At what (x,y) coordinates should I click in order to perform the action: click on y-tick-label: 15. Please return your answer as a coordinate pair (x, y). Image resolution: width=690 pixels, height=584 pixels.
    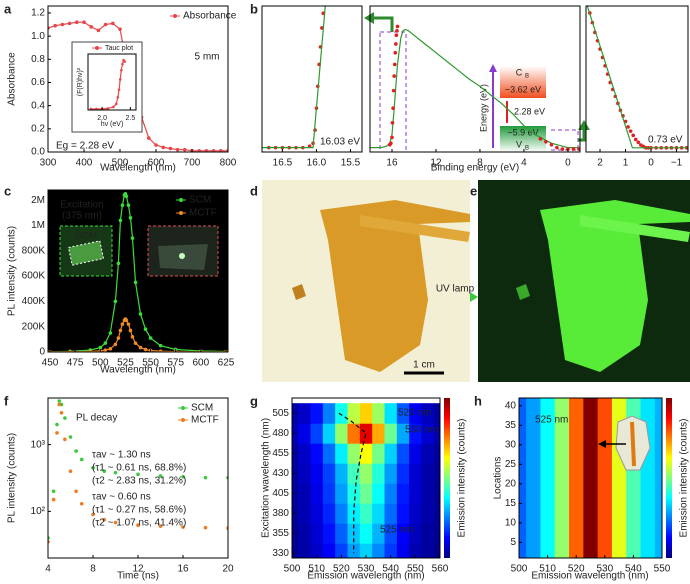
    Looking at the image, I should click on (511, 503).